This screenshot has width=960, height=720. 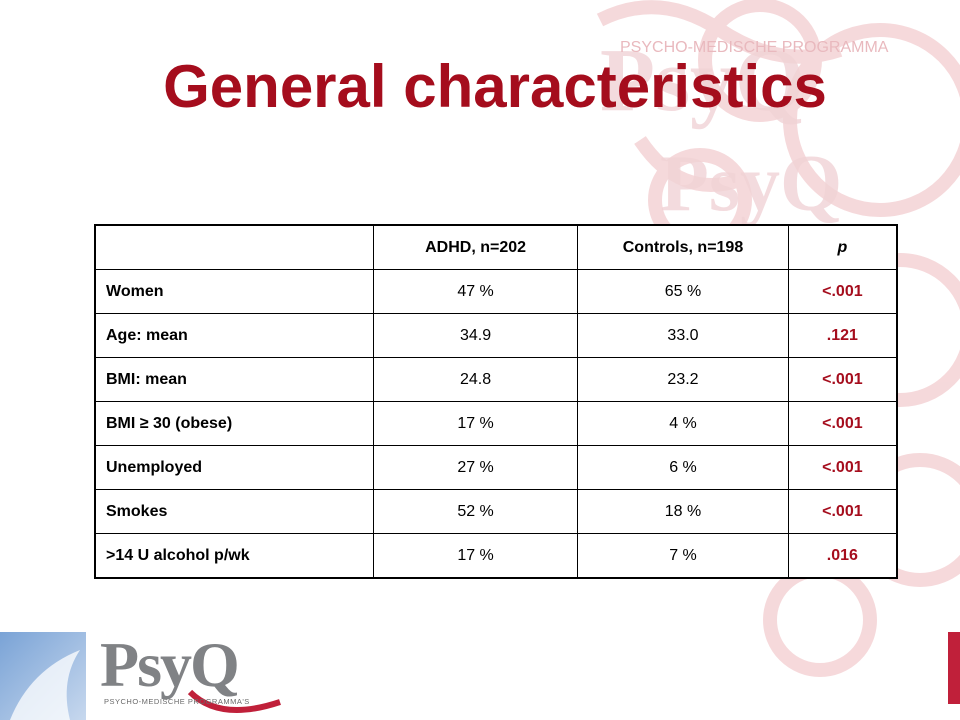 I want to click on table-row: Unemployed 27 % 6 % <.001, so click(x=496, y=467).